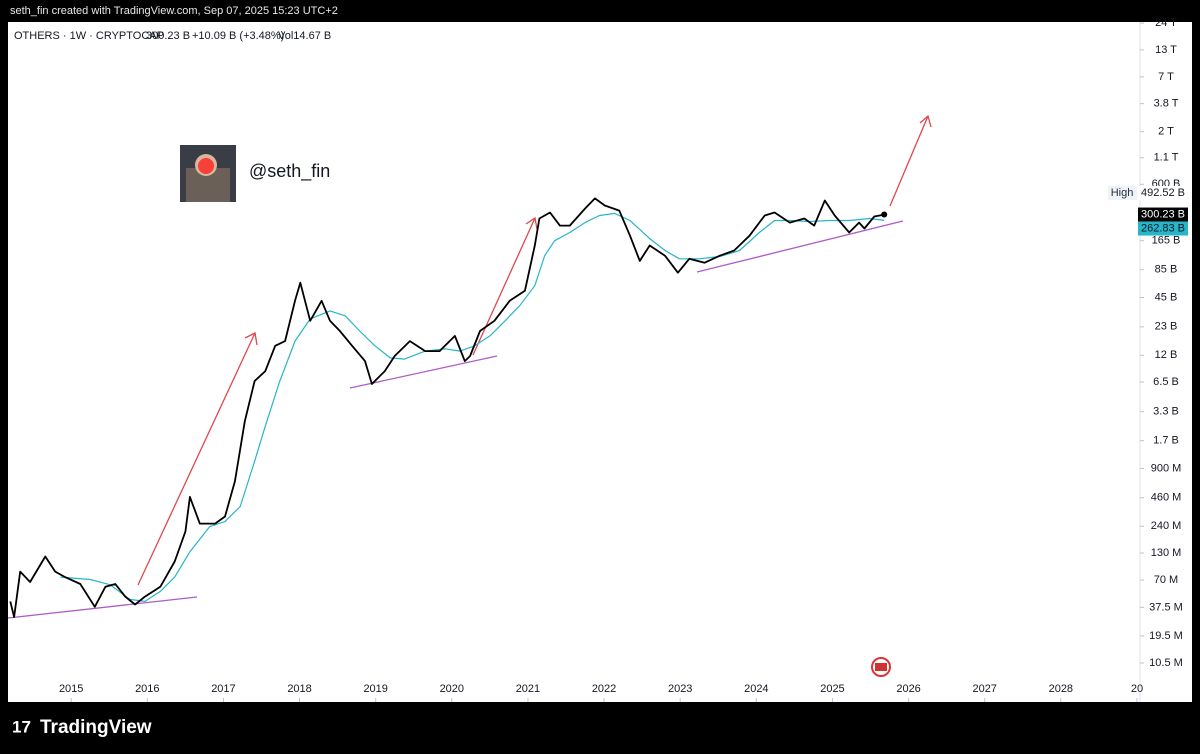 The image size is (1200, 754). I want to click on x-tick-label: 2020, so click(452, 689).